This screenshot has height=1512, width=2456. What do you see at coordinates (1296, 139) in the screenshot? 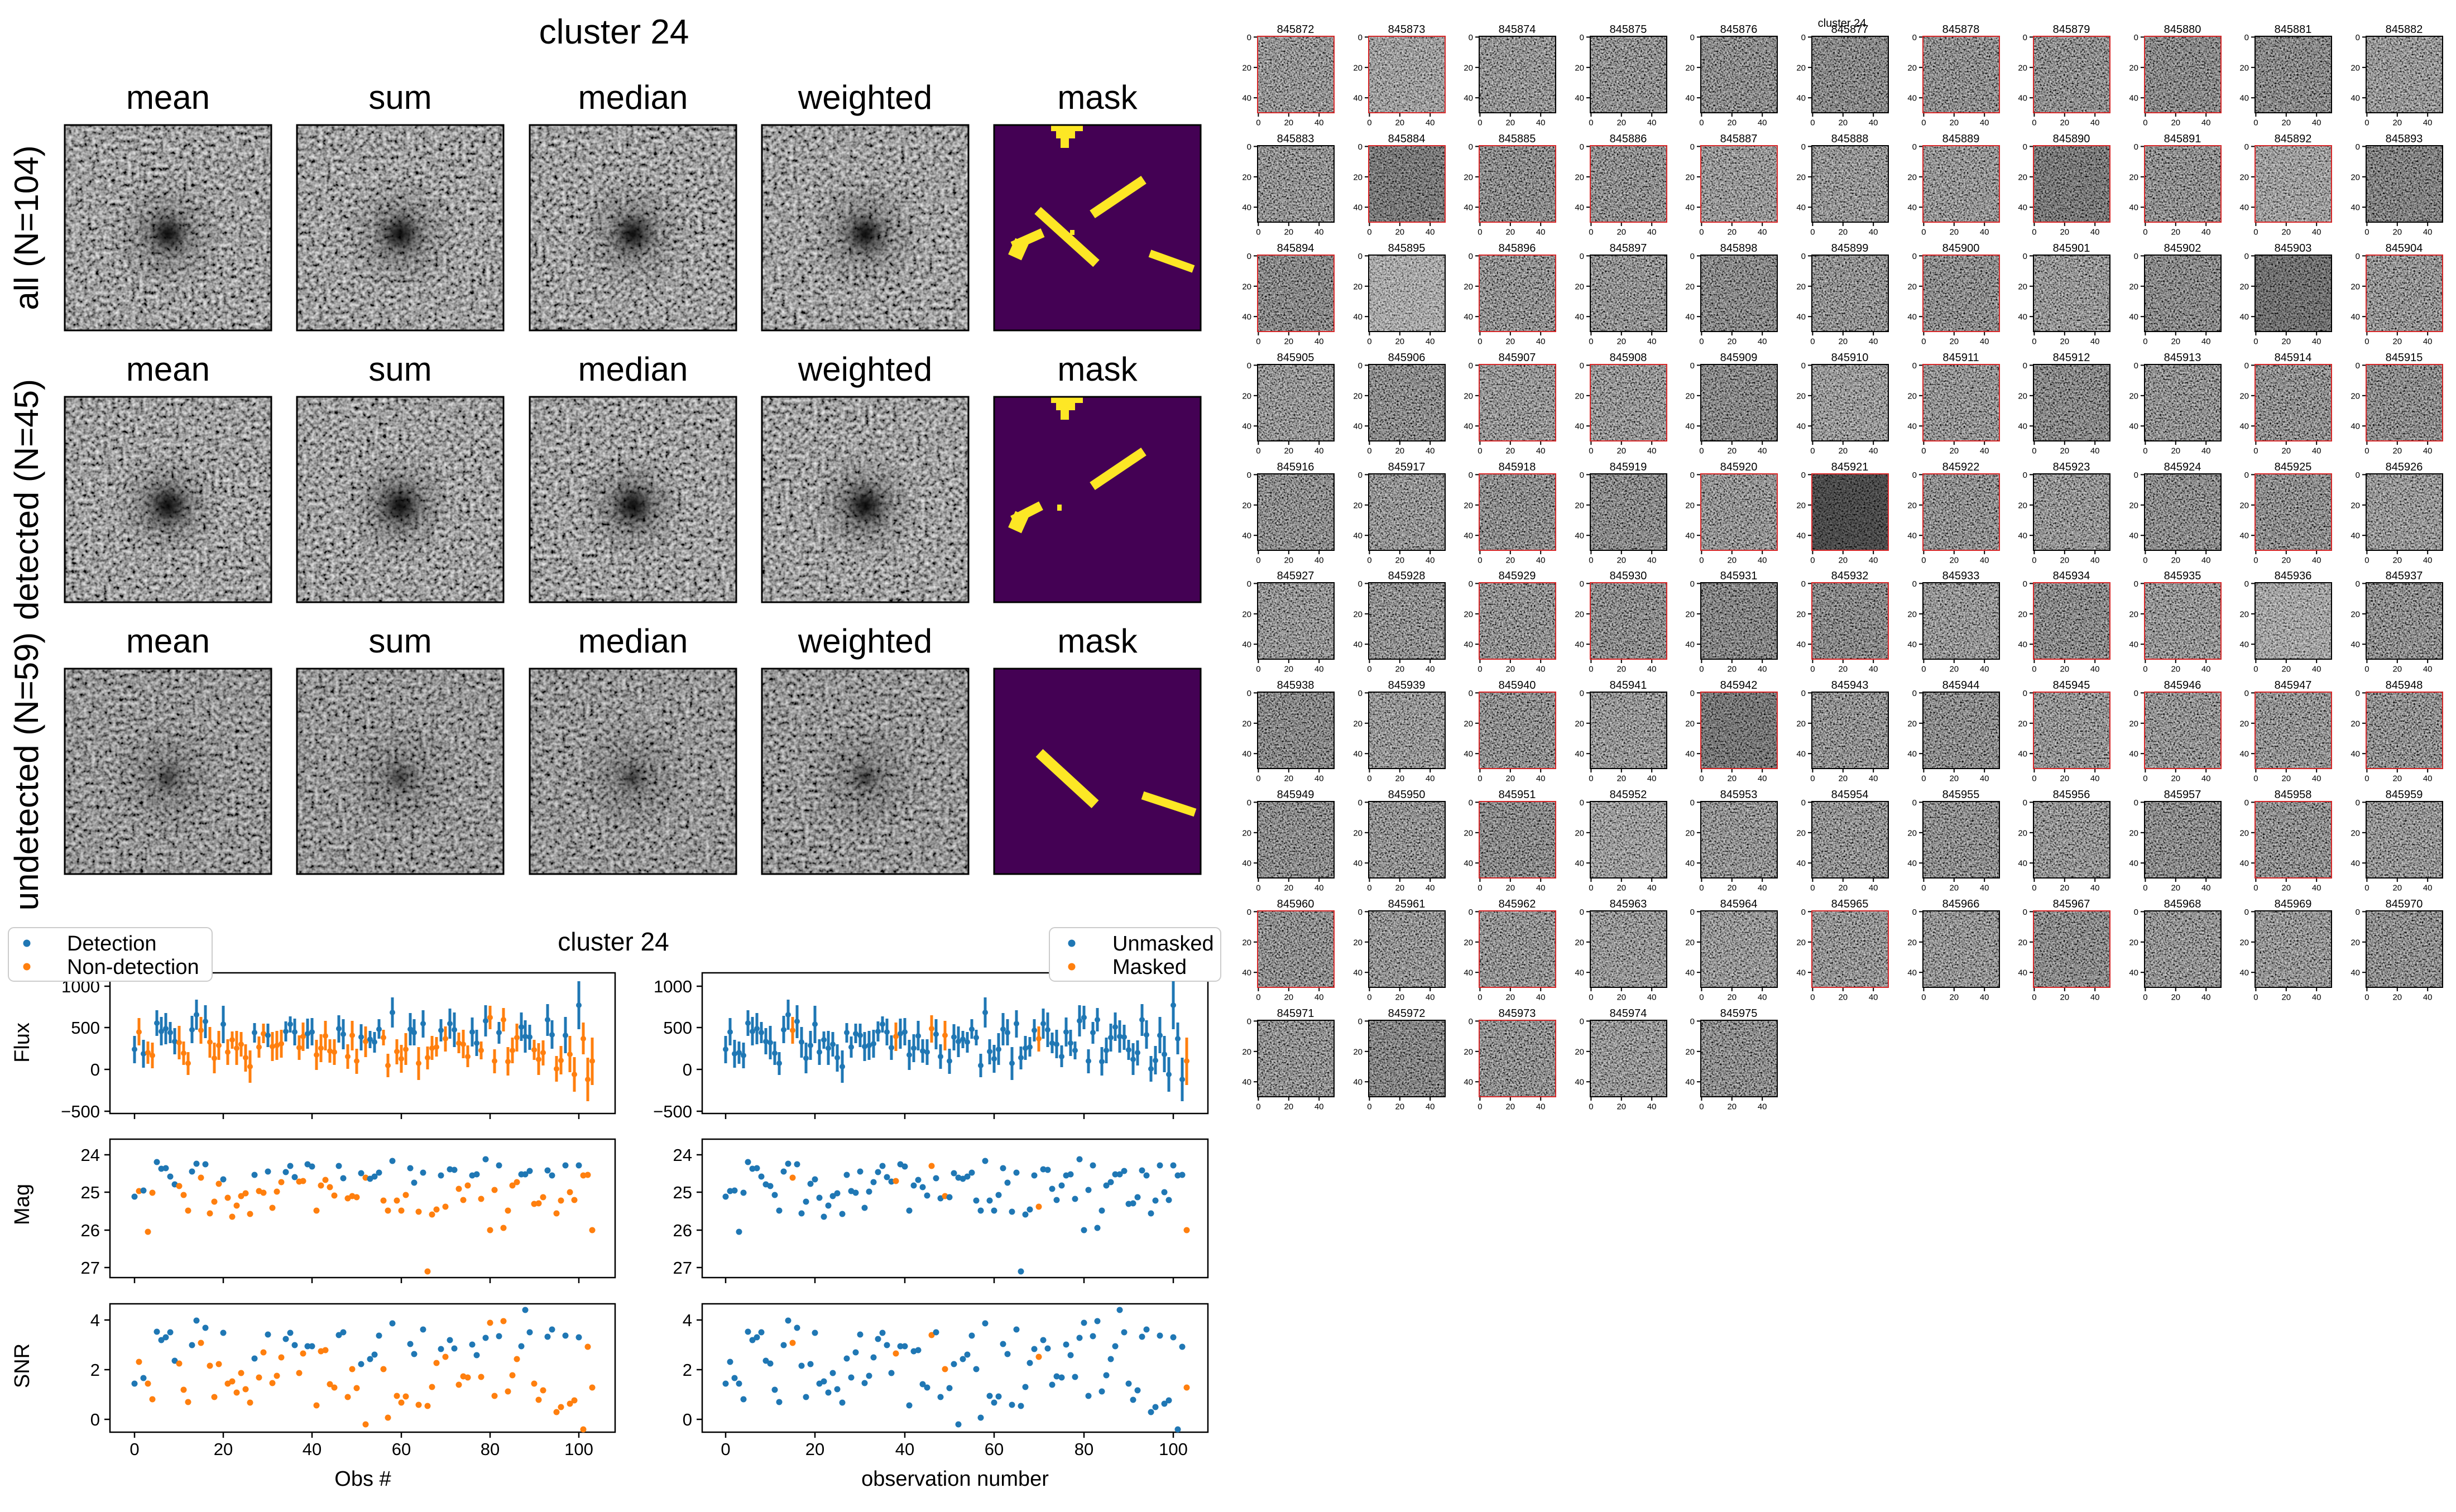
I see `svg-text: 845883` at bounding box center [1296, 139].